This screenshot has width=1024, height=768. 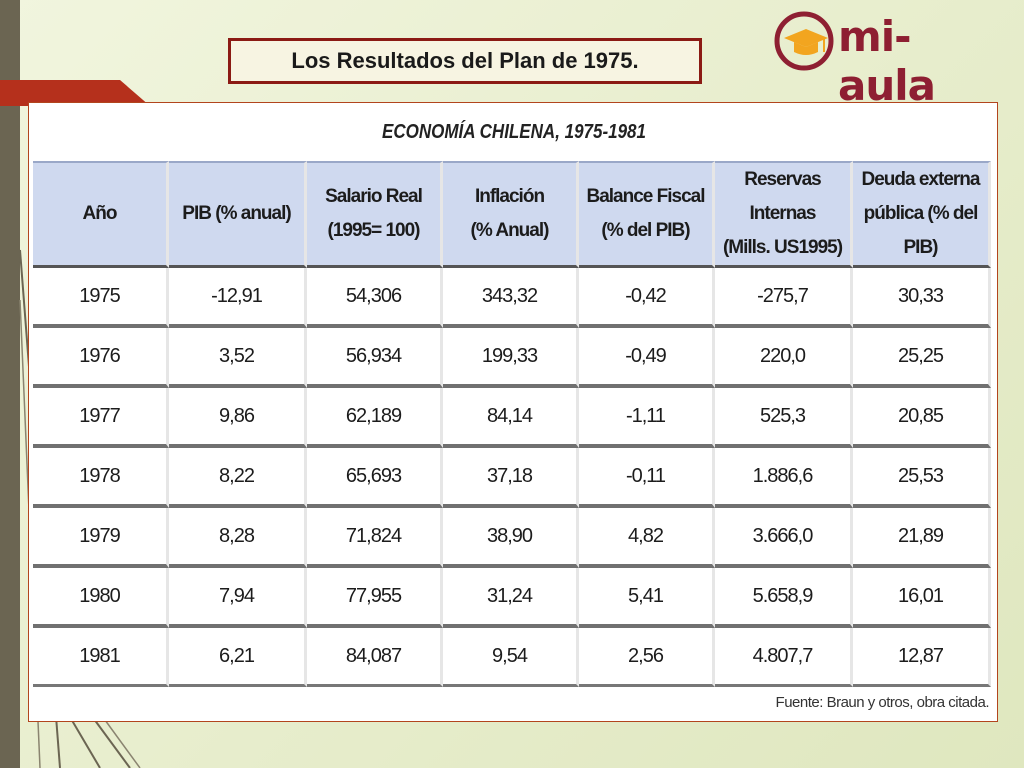 I want to click on table-cell: 3.666,0, so click(x=784, y=538).